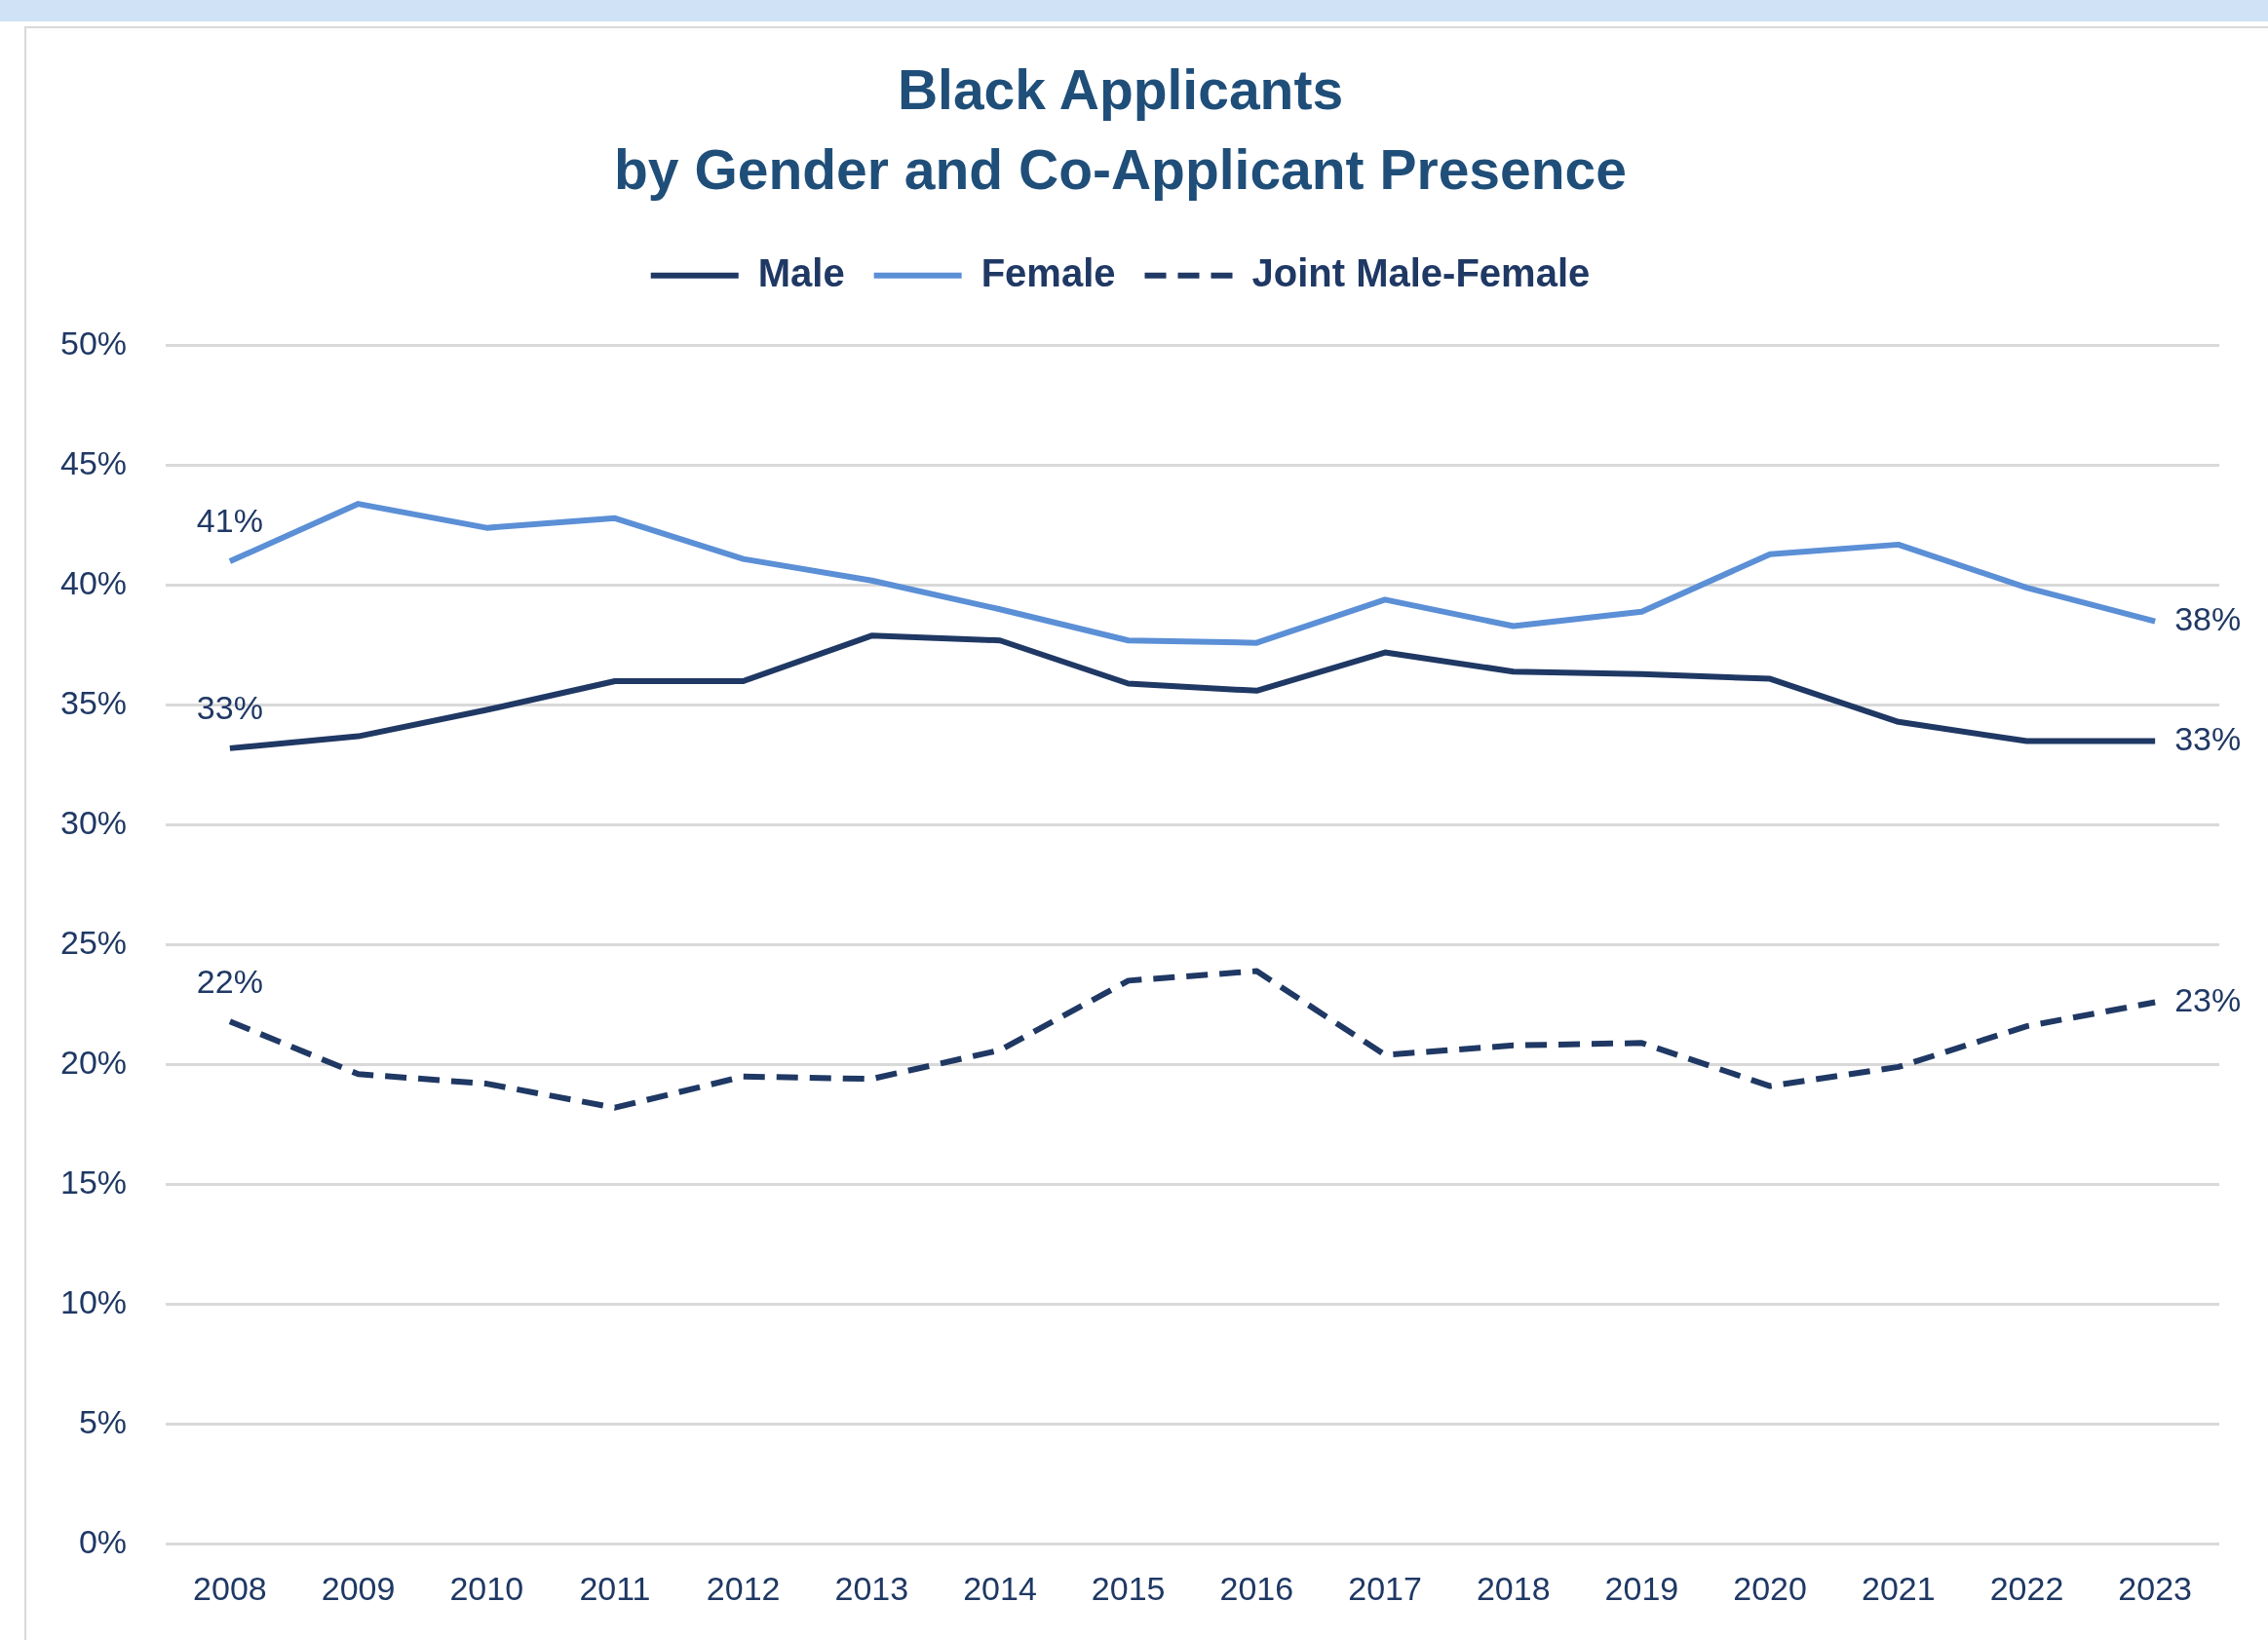  I want to click on legend-label: Male, so click(801, 272).